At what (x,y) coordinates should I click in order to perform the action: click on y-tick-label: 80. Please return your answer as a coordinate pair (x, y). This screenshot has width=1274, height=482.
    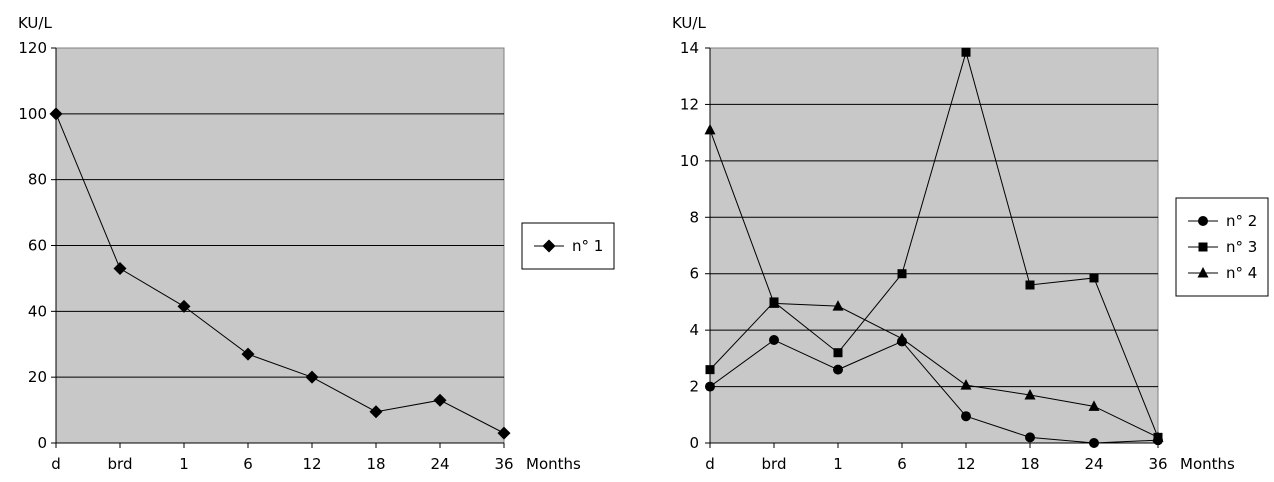
    Looking at the image, I should click on (37, 180).